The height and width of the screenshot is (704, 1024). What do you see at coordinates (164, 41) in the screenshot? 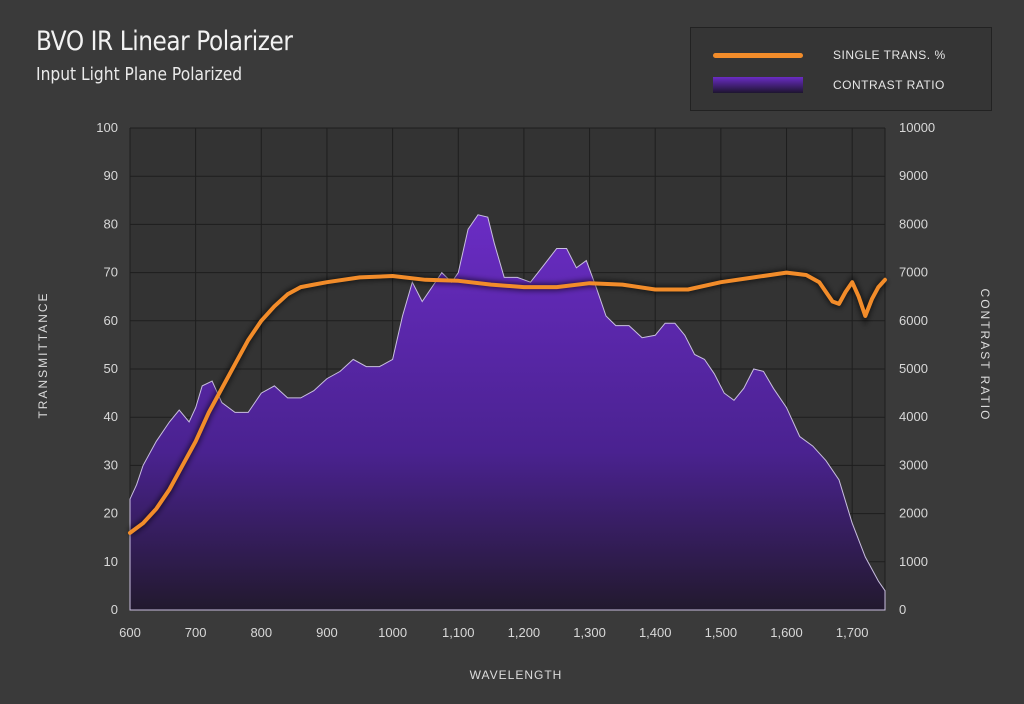
I see `page-title: BVO IR Linear Polarizer` at bounding box center [164, 41].